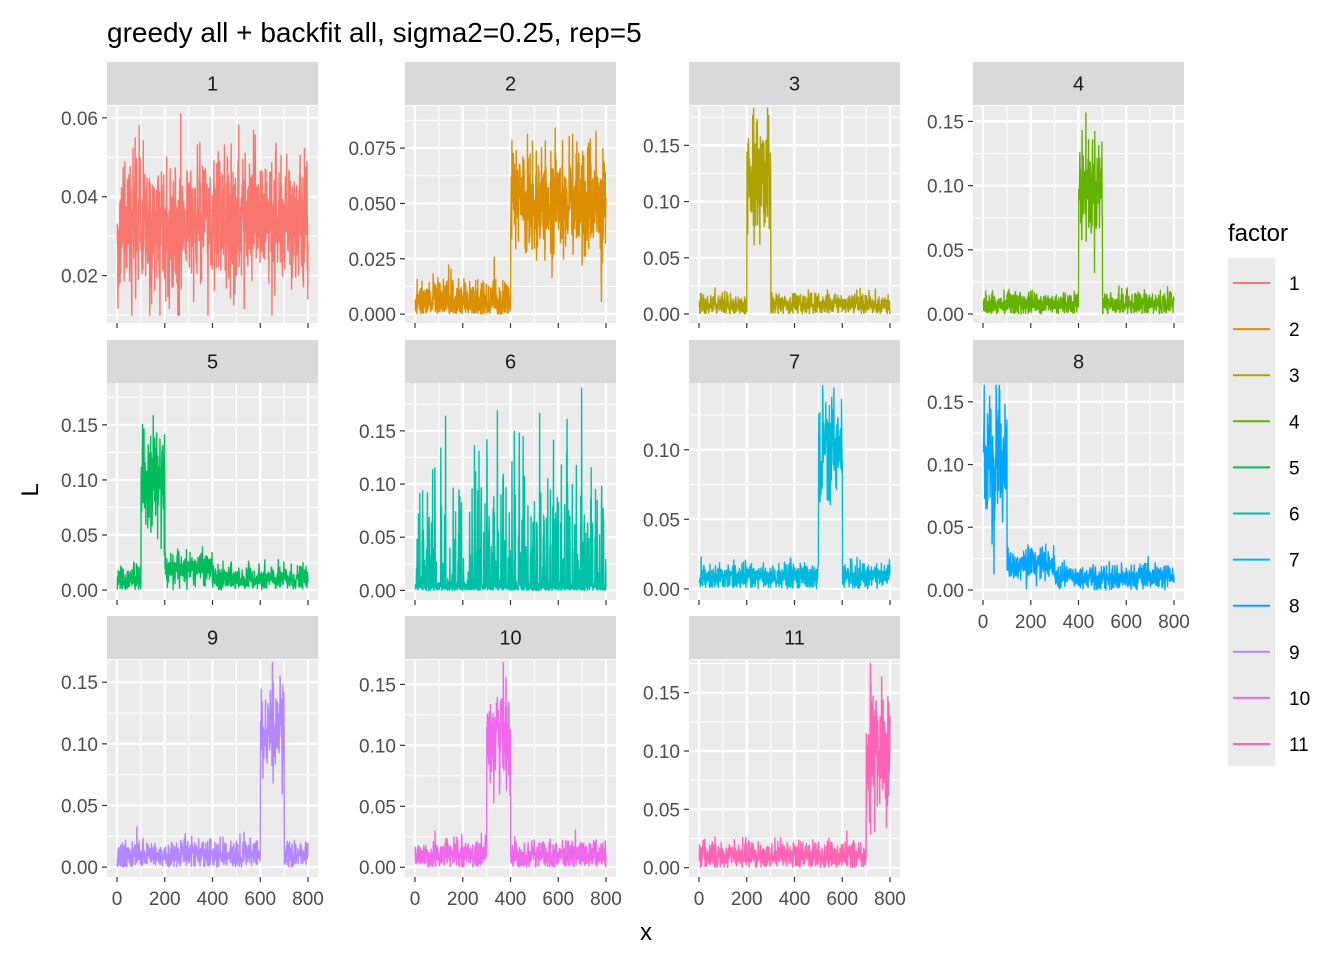  I want to click on legend-label: 8, so click(1294, 607).